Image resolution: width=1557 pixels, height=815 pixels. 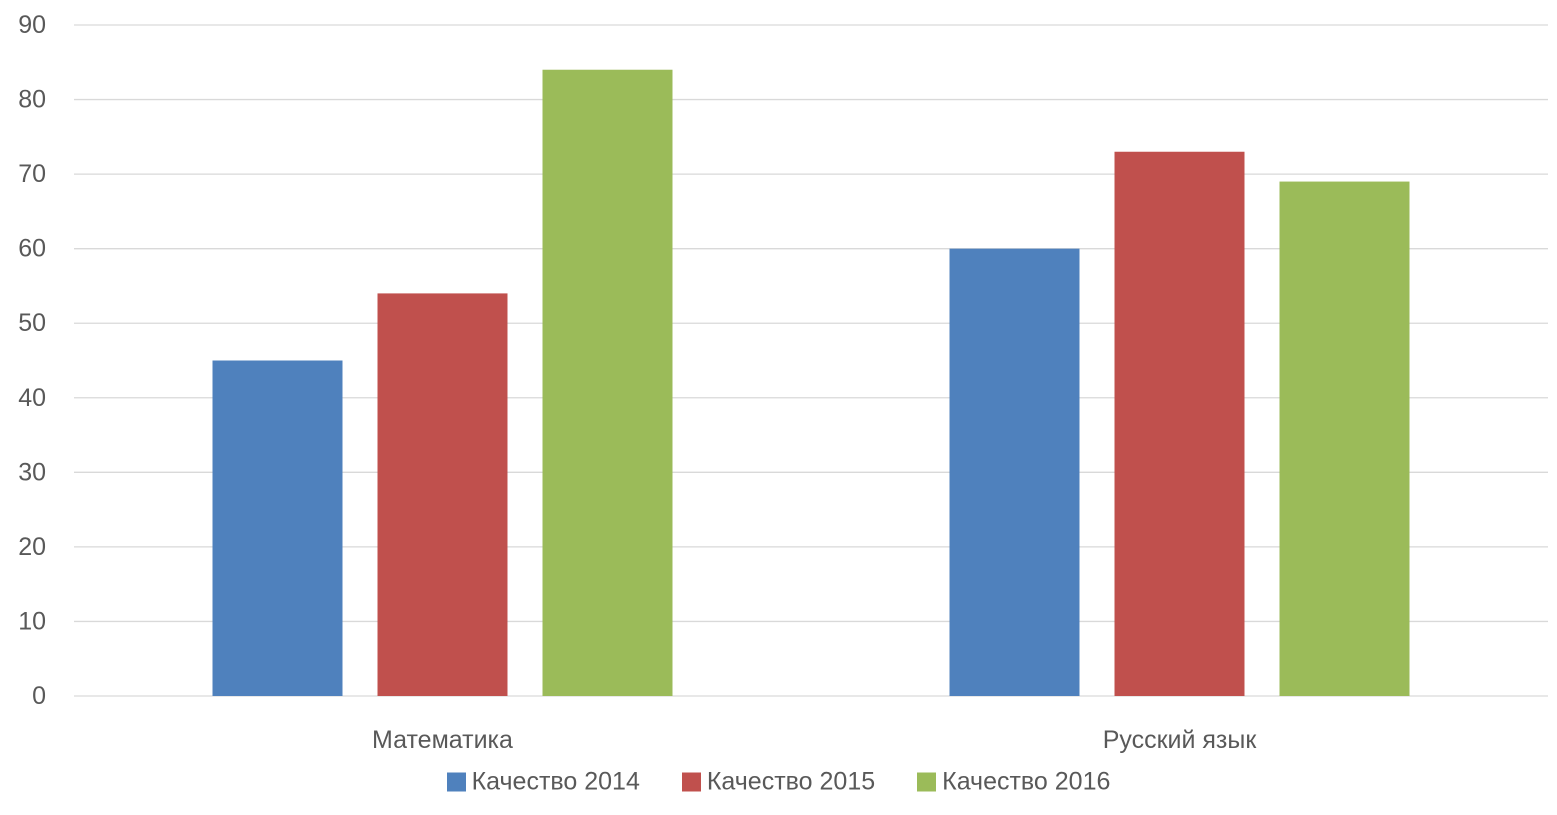 What do you see at coordinates (32, 547) in the screenshot?
I see `y-tick-label: 20` at bounding box center [32, 547].